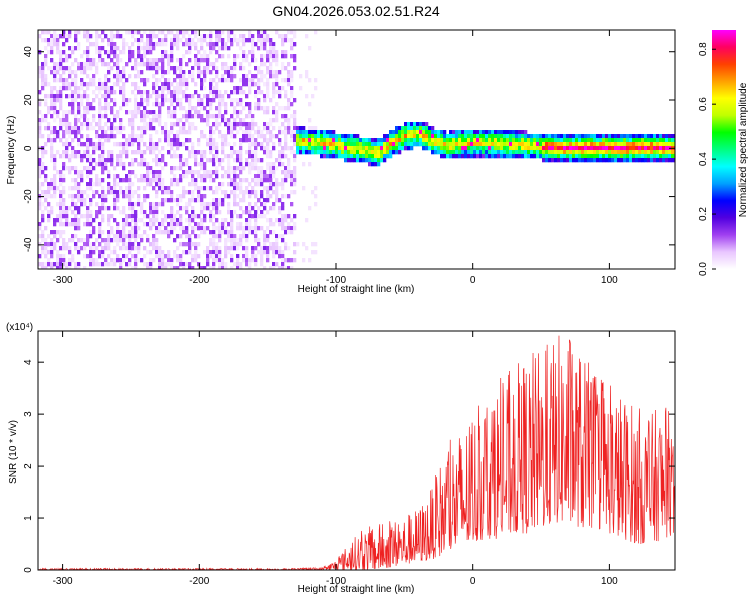  Describe the element at coordinates (28, 414) in the screenshot. I see `y-tick-label: 3` at that location.